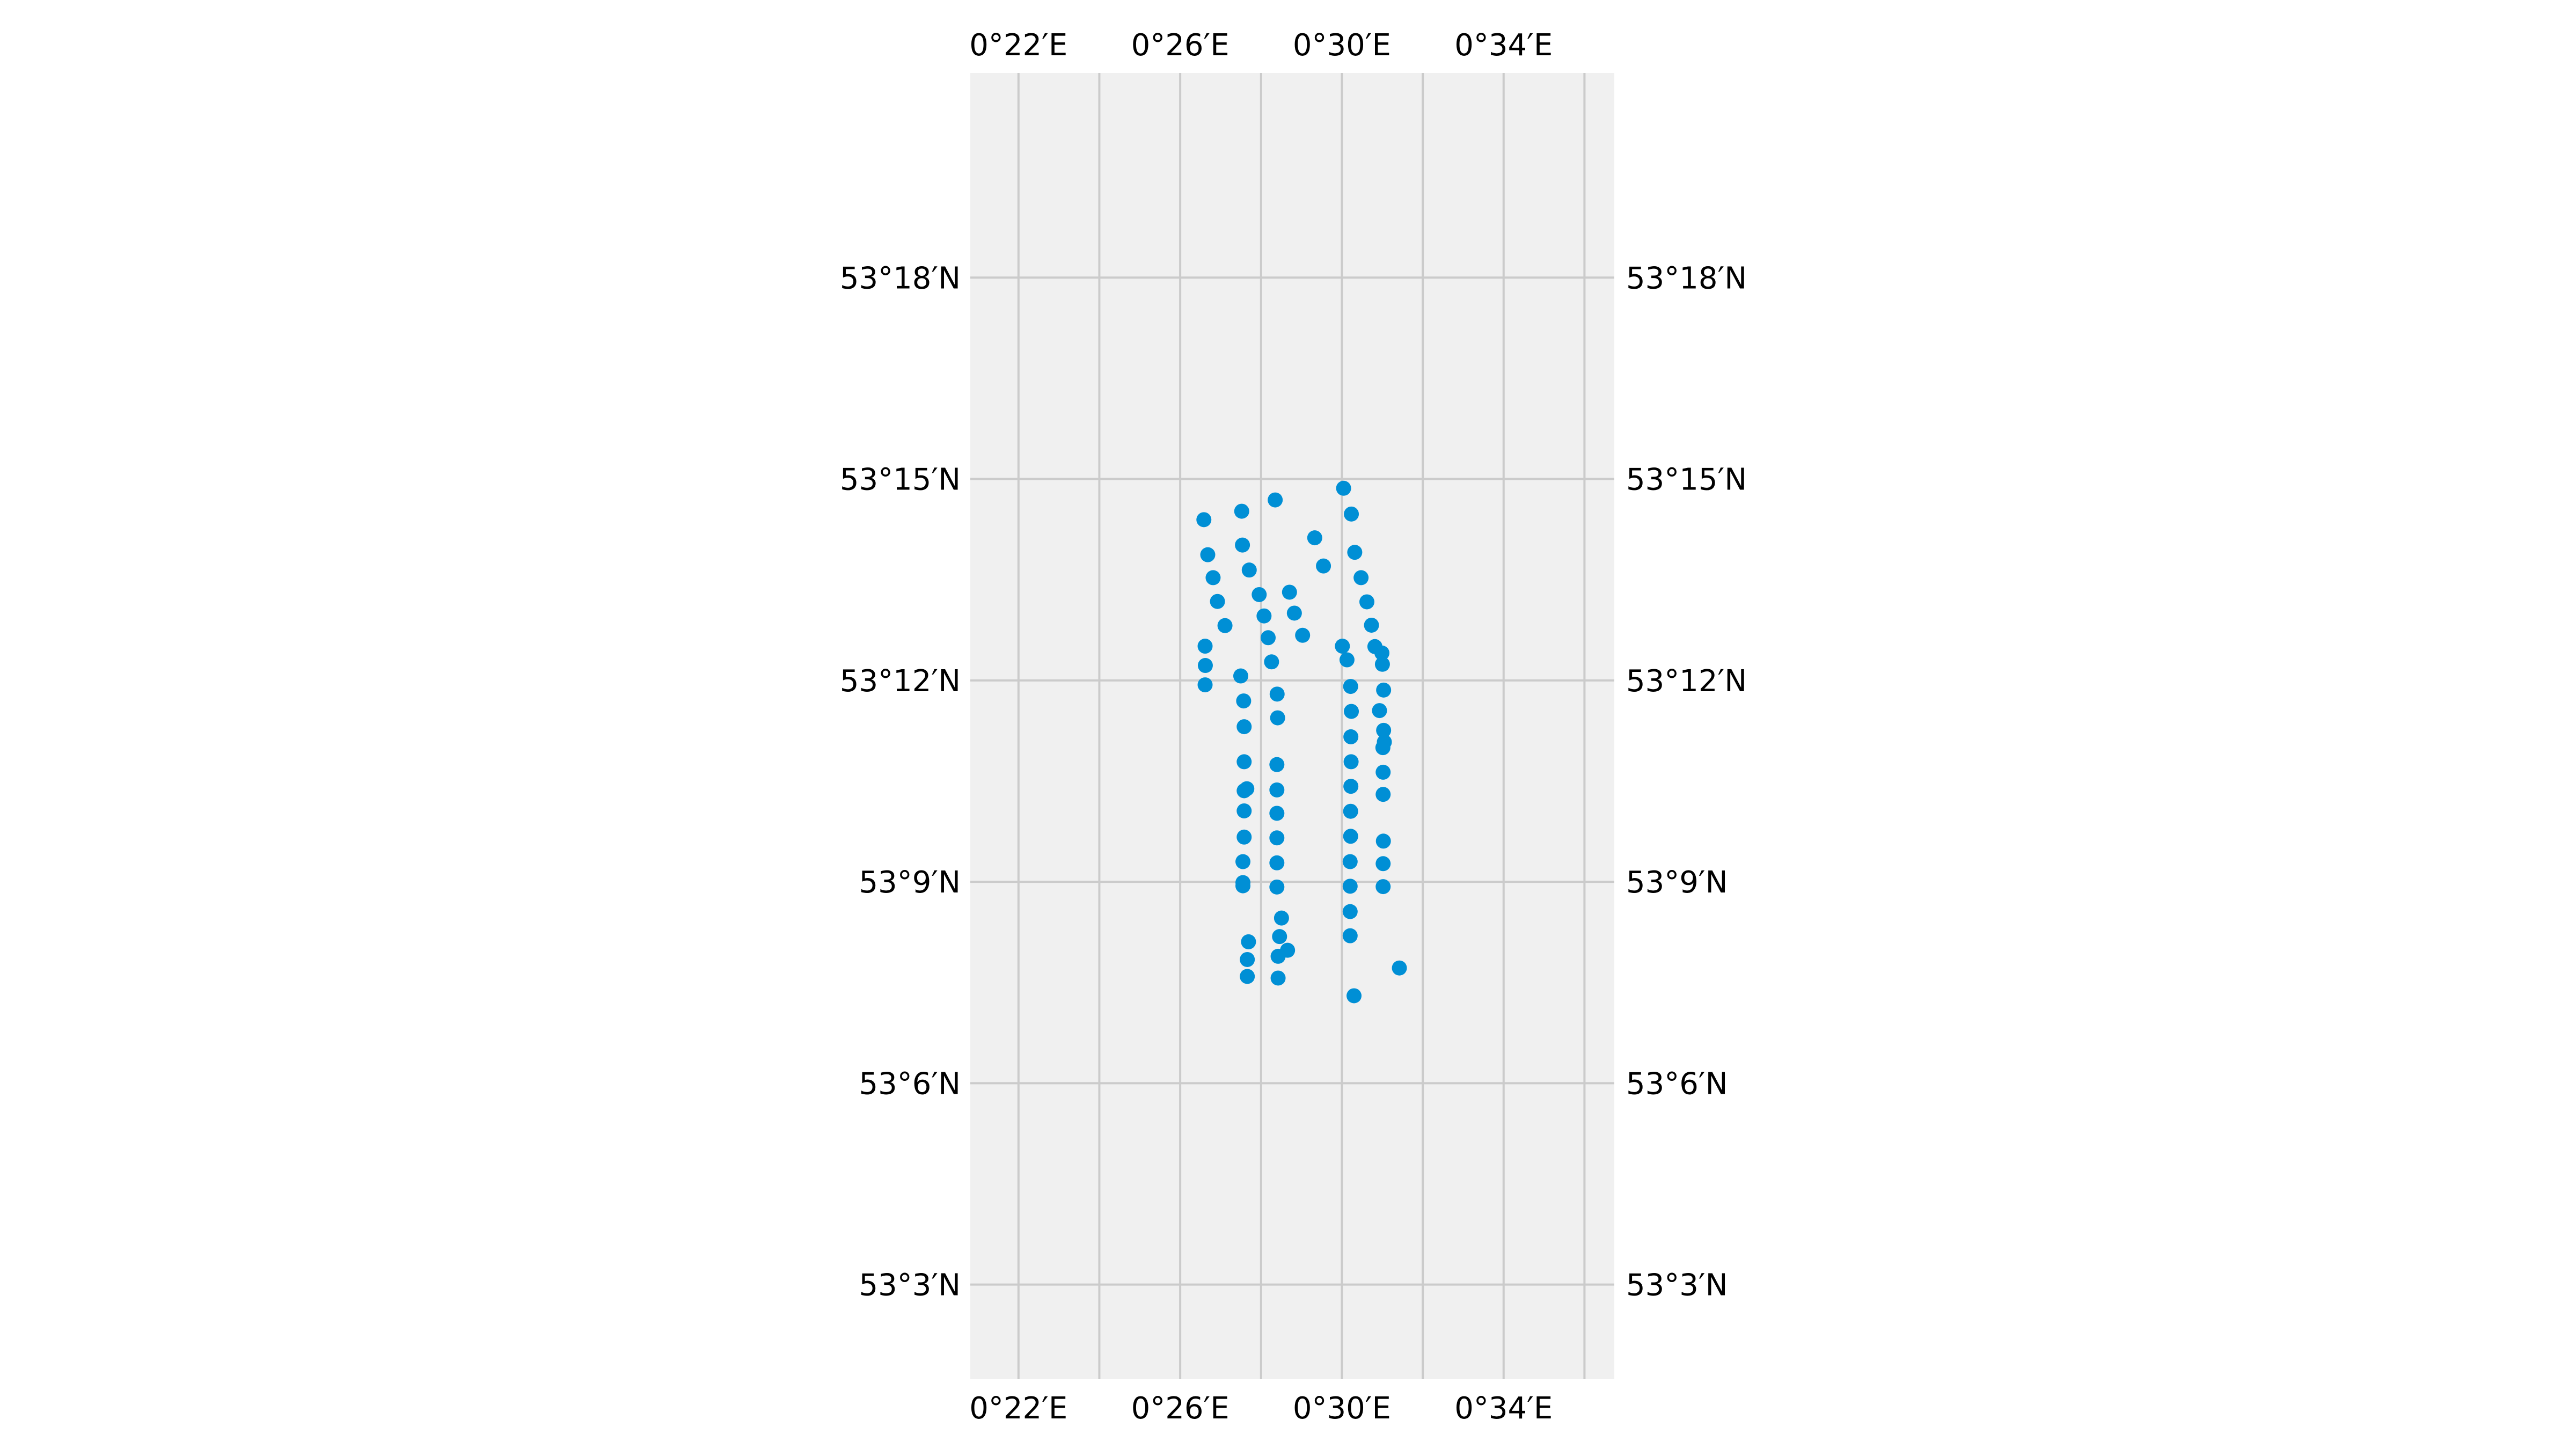 Image resolution: width=2576 pixels, height=1449 pixels. What do you see at coordinates (1686, 480) in the screenshot?
I see `latitude-label-right-5: 53°15′N` at bounding box center [1686, 480].